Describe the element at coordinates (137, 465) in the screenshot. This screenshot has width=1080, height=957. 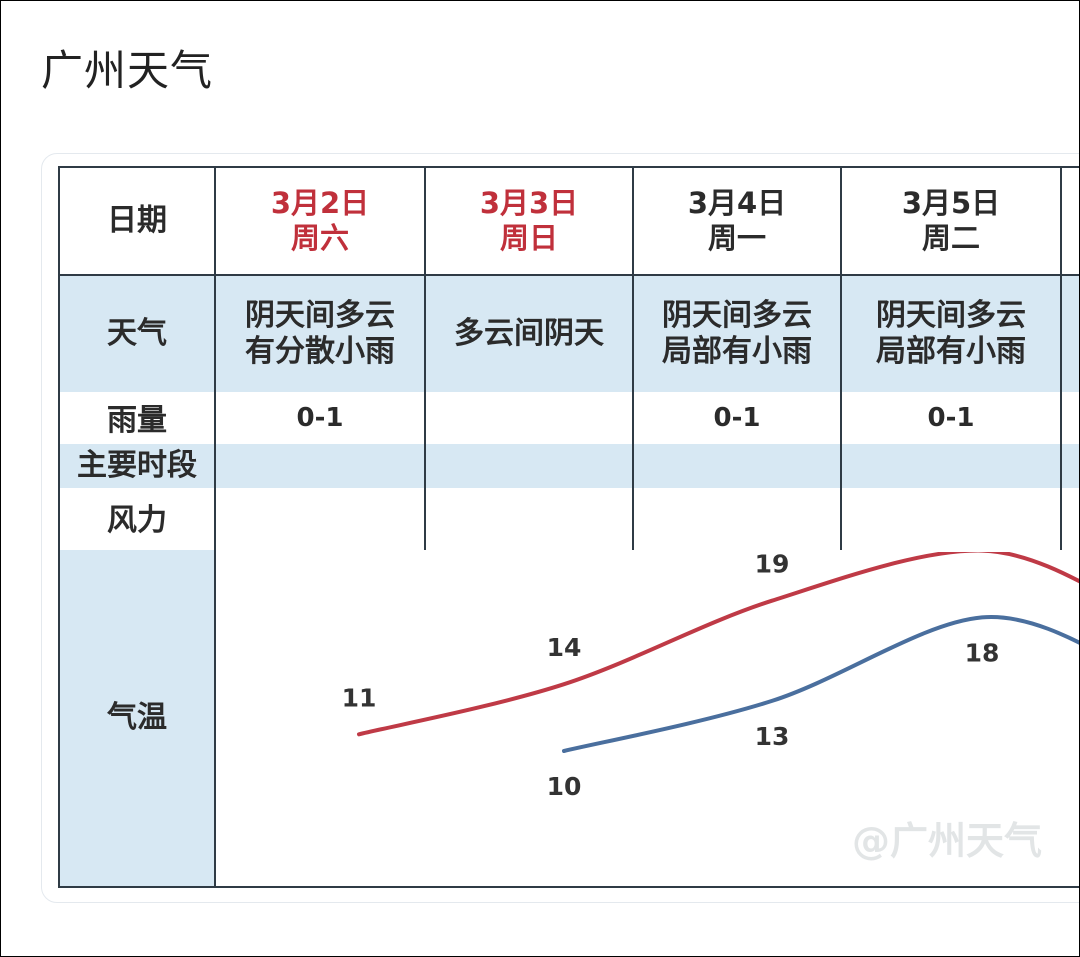
I see `row-label-rain-period: 主要时段` at that location.